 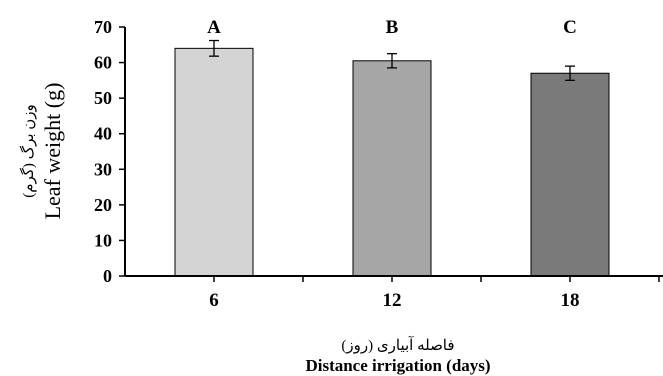 What do you see at coordinates (397, 365) in the screenshot?
I see `x-axis-label: Distance irrigation (days)` at bounding box center [397, 365].